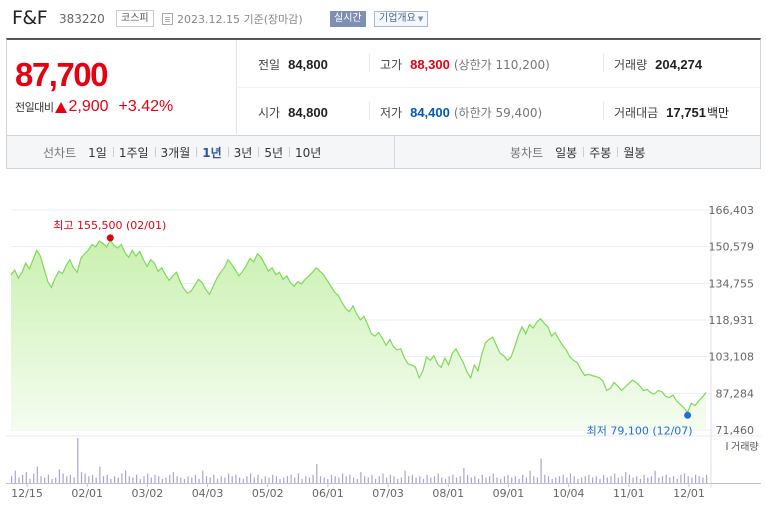 The height and width of the screenshot is (521, 767). Describe the element at coordinates (175, 152) in the screenshot. I see `line-period-tab: 3개월` at that location.